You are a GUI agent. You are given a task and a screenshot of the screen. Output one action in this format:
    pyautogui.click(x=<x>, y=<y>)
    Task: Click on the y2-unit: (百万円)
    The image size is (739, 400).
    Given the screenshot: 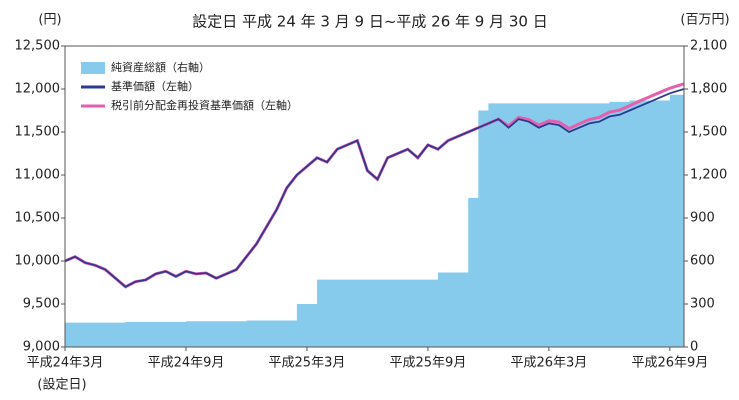 What is the action you would take?
    pyautogui.click(x=704, y=20)
    